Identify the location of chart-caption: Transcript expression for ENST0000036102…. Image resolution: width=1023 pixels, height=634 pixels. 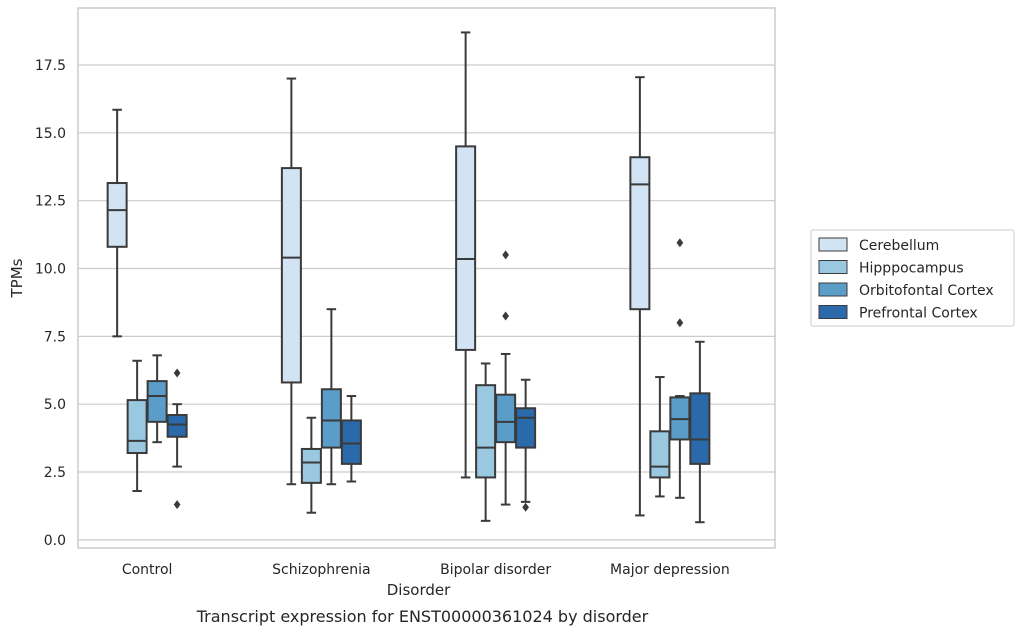
(422, 616).